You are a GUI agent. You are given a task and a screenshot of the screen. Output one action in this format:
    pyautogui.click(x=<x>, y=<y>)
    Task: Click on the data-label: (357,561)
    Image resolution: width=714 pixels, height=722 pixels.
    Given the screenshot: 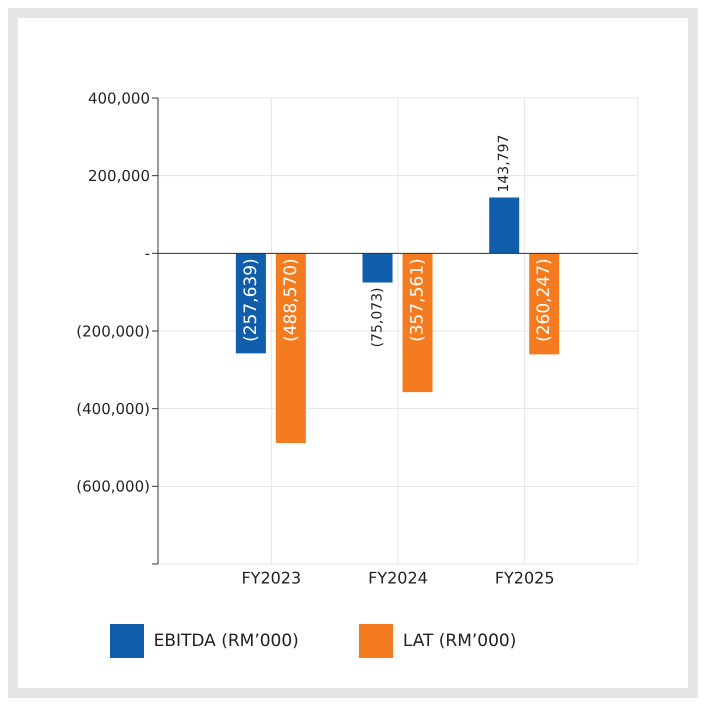 What is the action you would take?
    pyautogui.click(x=418, y=300)
    